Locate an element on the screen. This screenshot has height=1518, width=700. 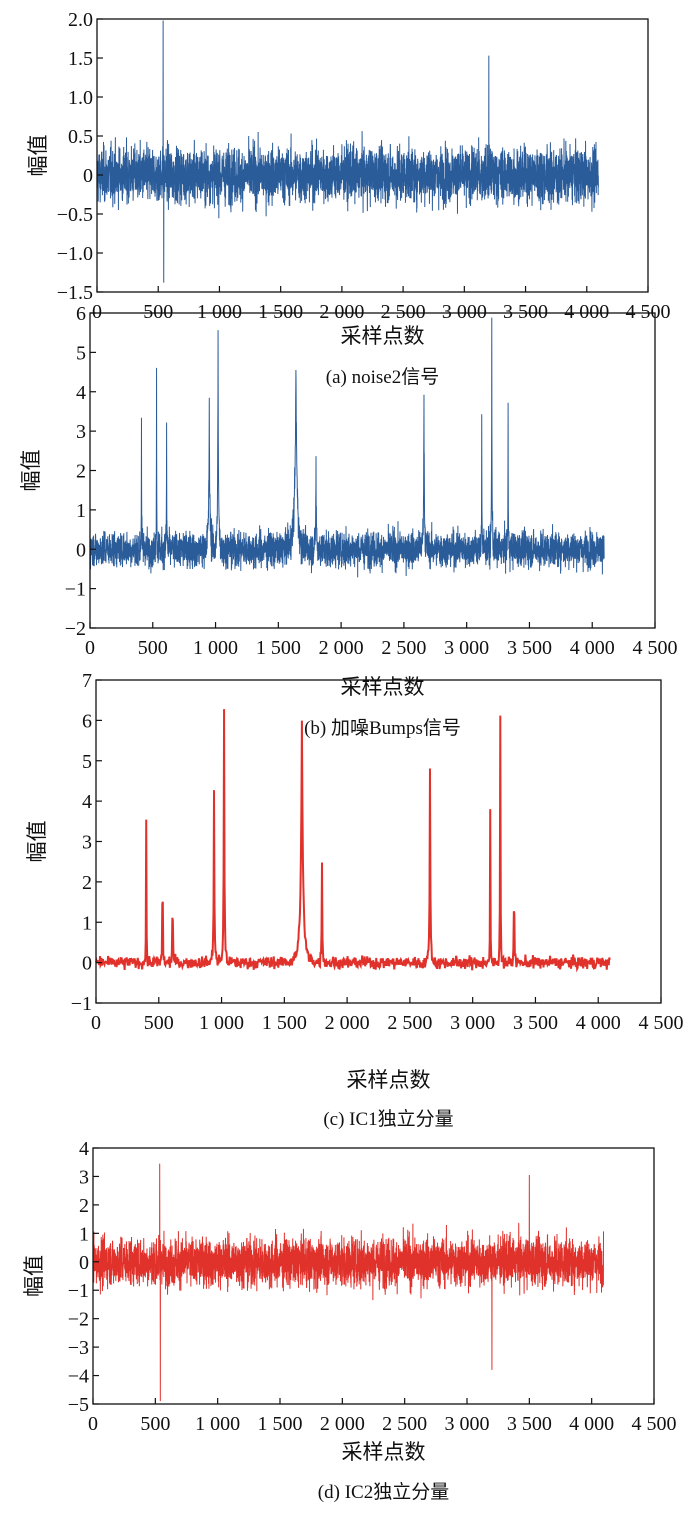
y-tick-label: −5 is located at coordinates (78, 1405).